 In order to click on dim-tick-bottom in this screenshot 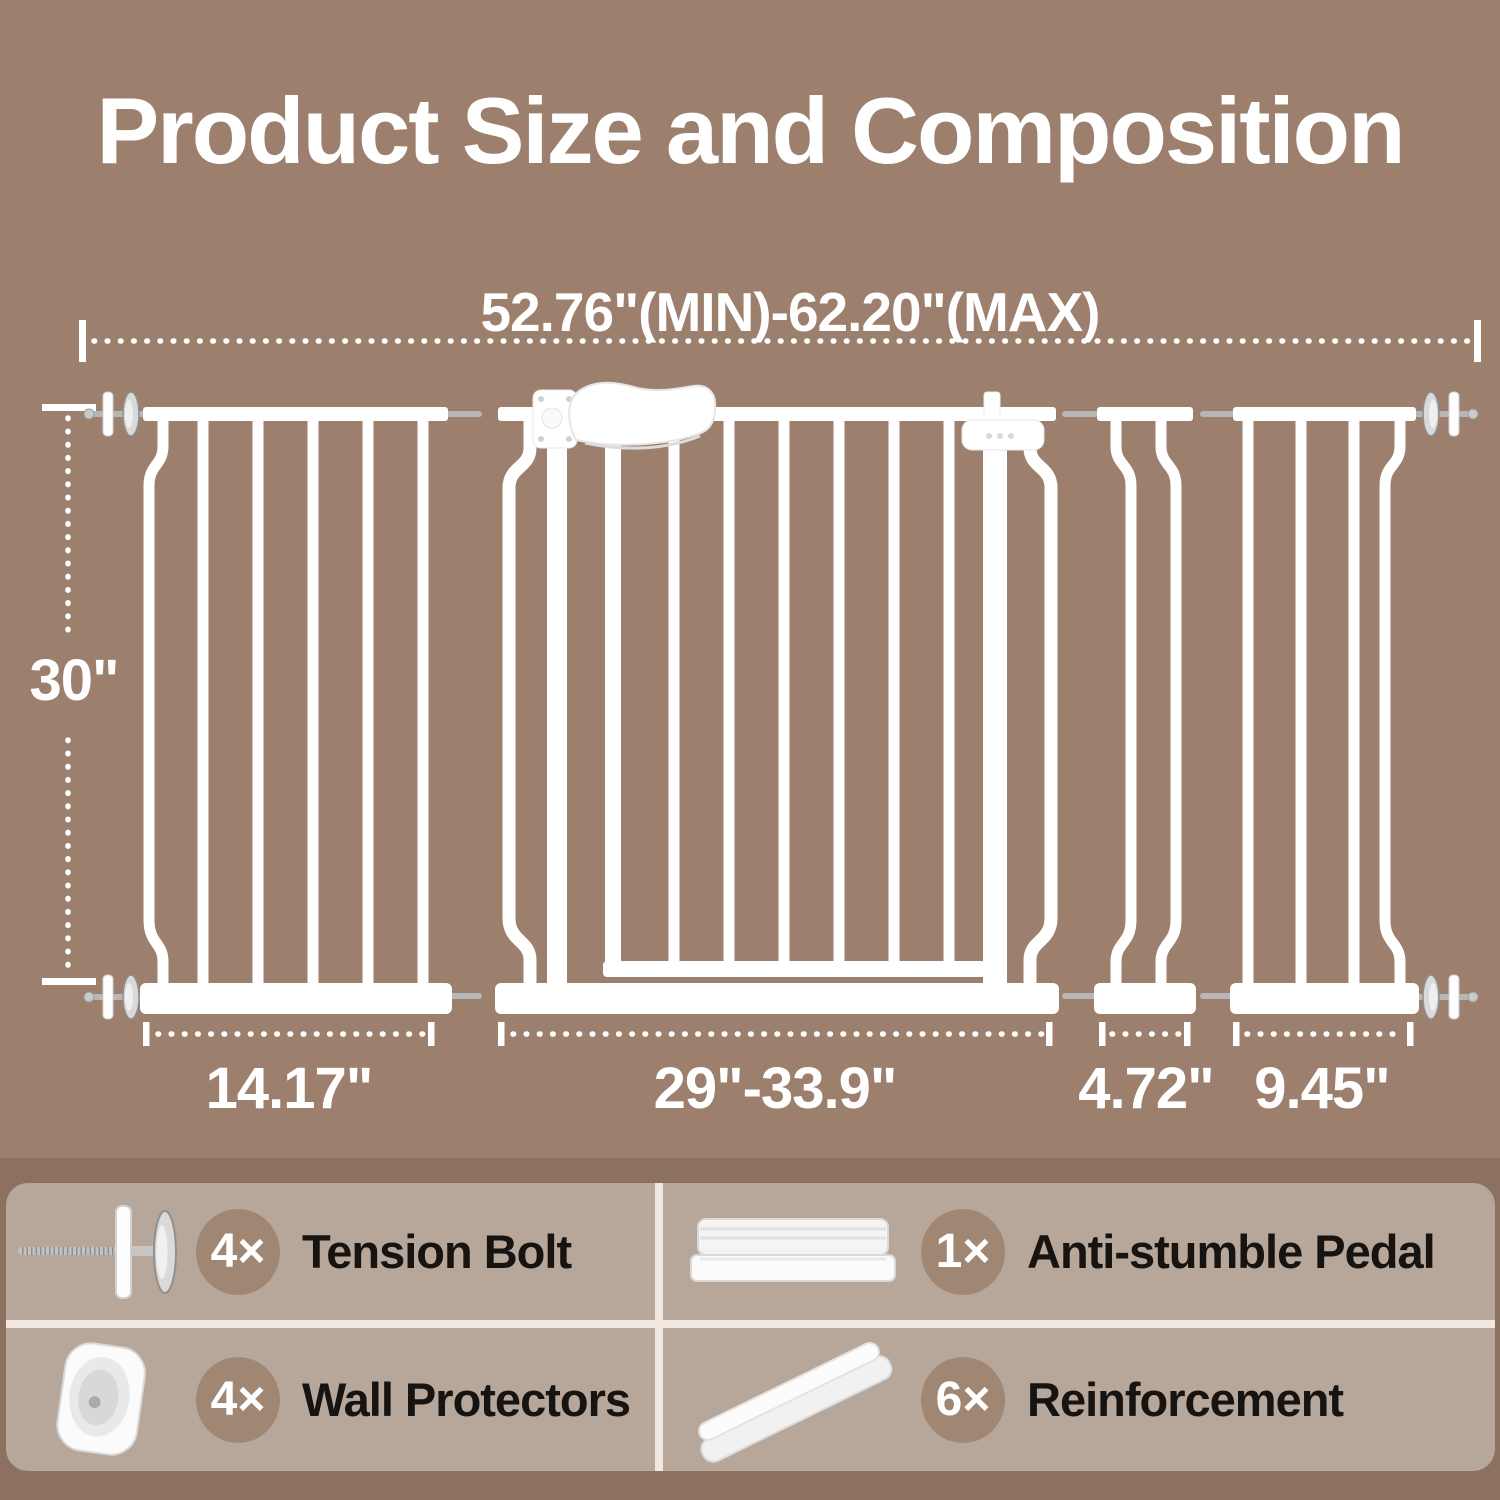, I will do `click(69, 981)`.